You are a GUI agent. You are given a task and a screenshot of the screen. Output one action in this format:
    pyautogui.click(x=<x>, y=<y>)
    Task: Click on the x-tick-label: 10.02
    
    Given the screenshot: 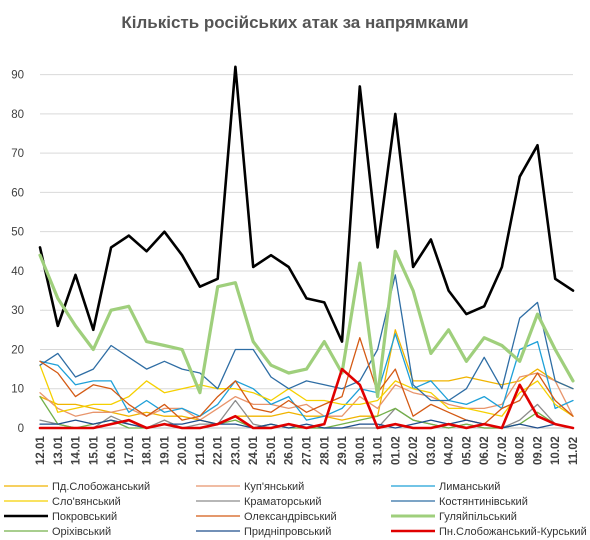 What is the action you would take?
    pyautogui.click(x=556, y=450)
    